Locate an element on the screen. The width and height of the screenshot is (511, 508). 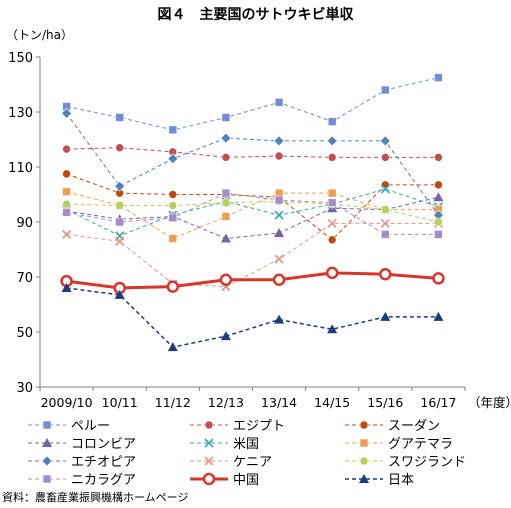
legend-item: エジプト is located at coordinates (237, 426).